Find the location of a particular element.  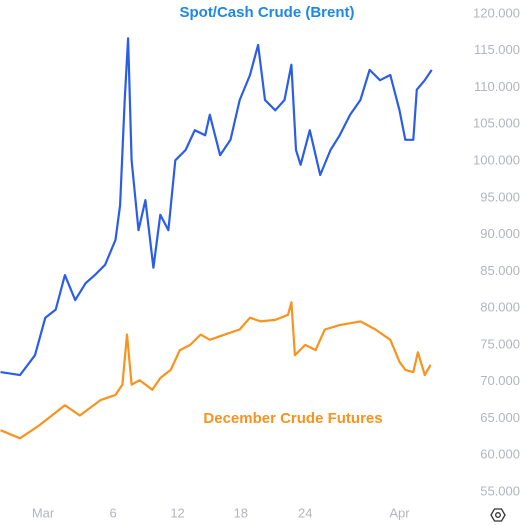

y-tick-label: 90.000 is located at coordinates (500, 233).